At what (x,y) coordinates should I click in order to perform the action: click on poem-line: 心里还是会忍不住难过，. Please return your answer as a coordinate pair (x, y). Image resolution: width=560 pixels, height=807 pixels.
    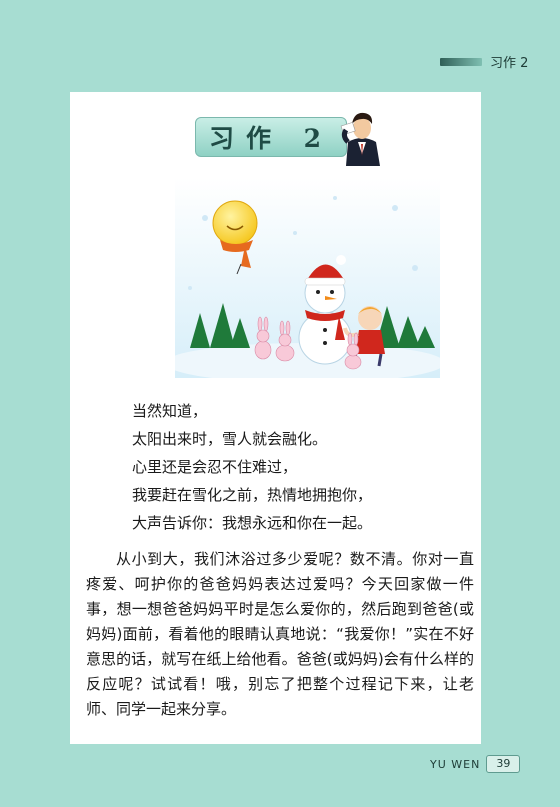
    Looking at the image, I should click on (215, 467).